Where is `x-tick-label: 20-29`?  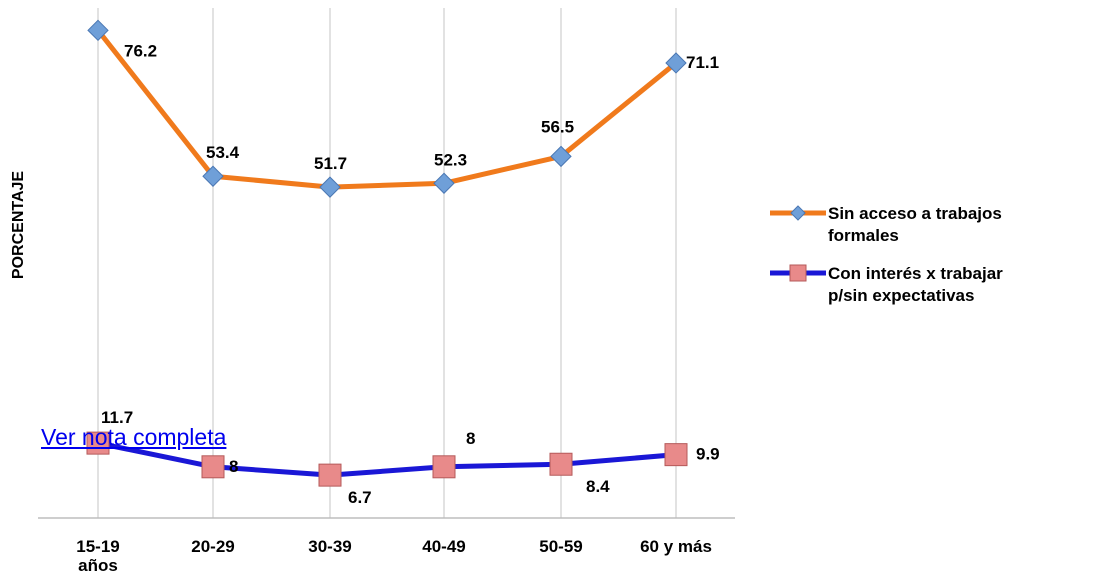 x-tick-label: 20-29 is located at coordinates (212, 546).